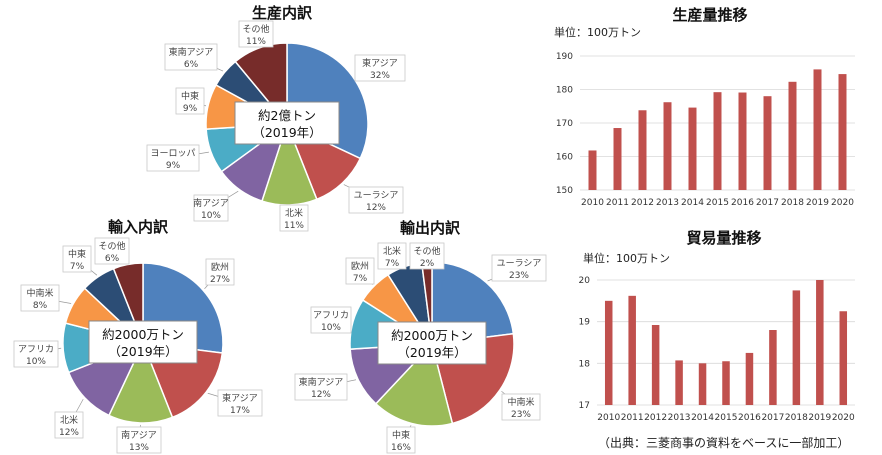 The width and height of the screenshot is (882, 455). Describe the element at coordinates (584, 406) in the screenshot. I see `y-tick-label: 17` at that location.